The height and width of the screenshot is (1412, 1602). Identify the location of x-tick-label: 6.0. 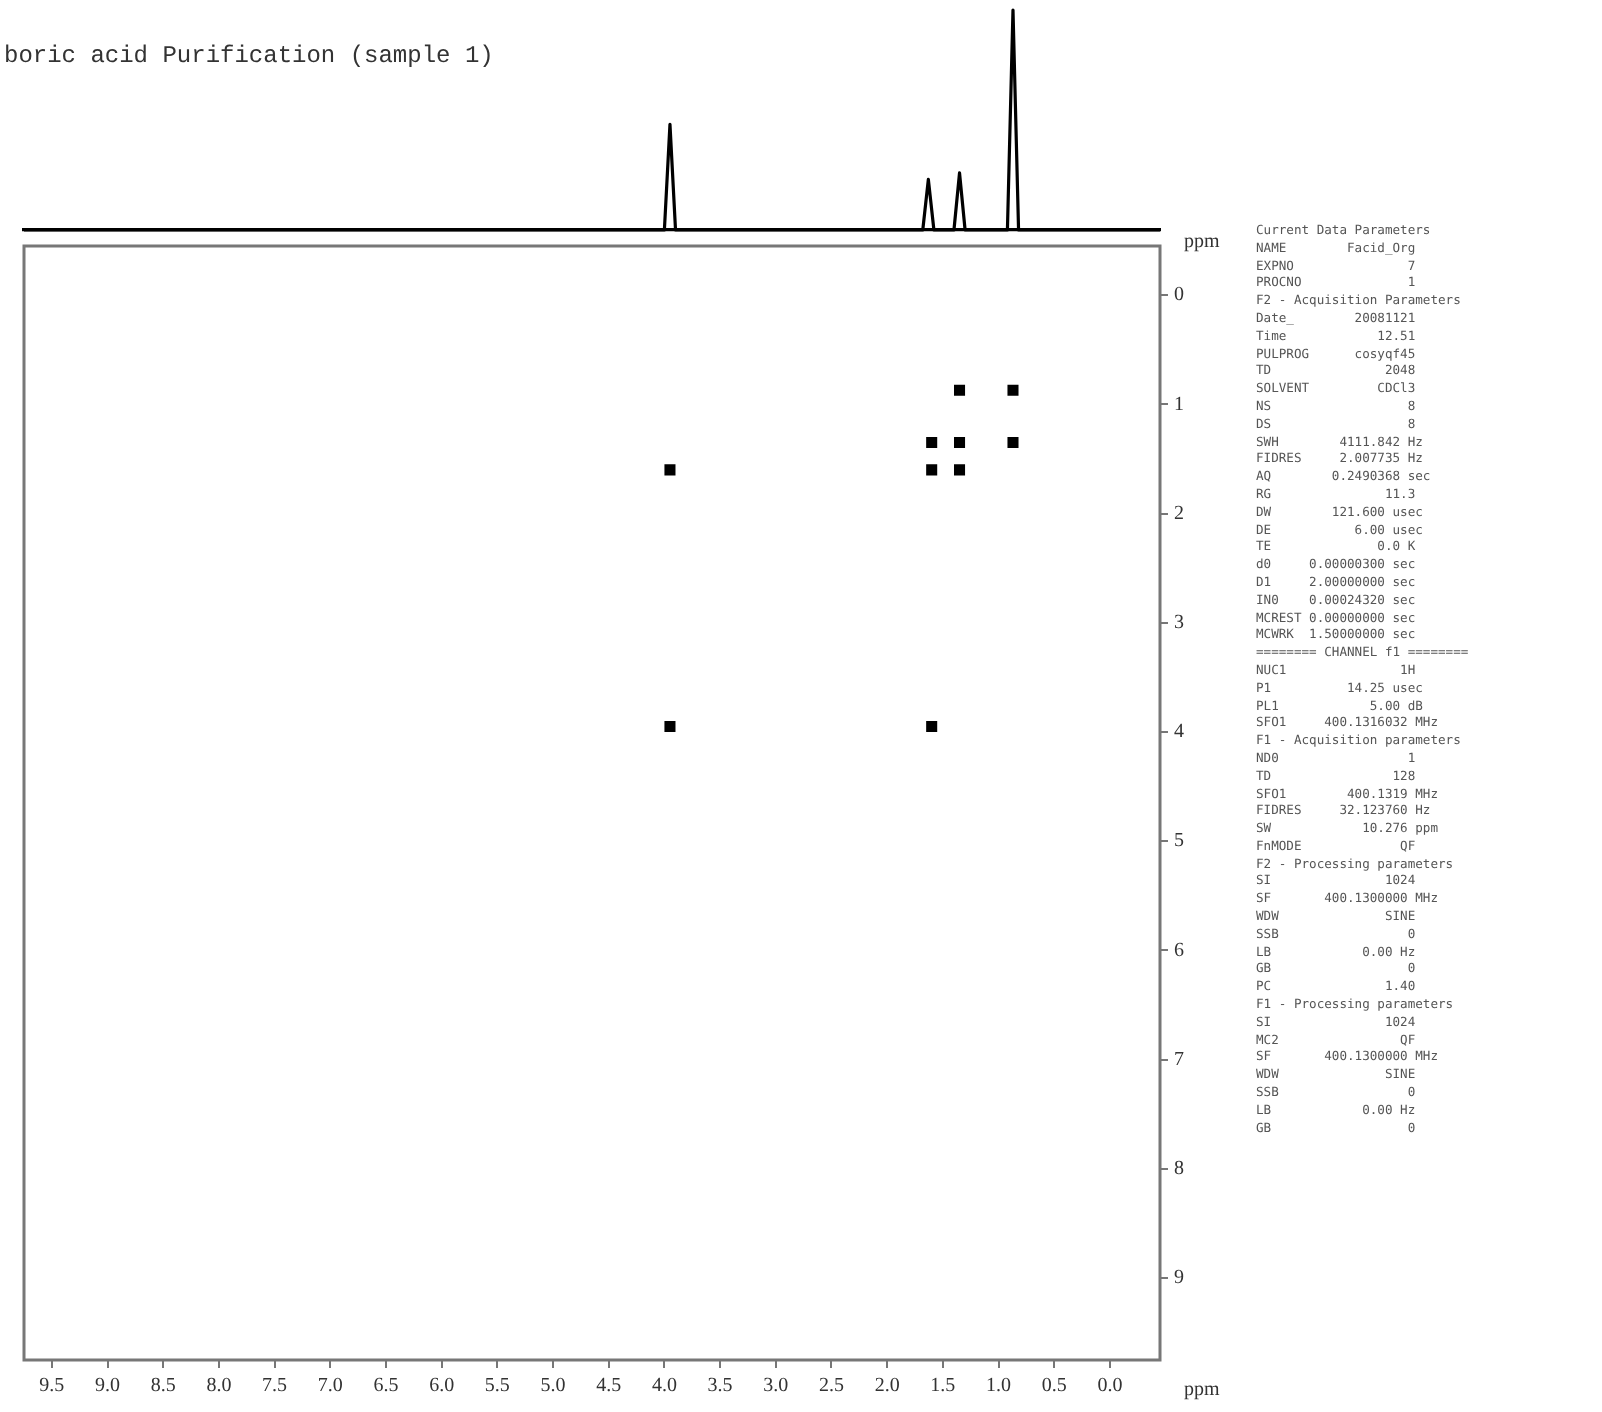
(442, 1386).